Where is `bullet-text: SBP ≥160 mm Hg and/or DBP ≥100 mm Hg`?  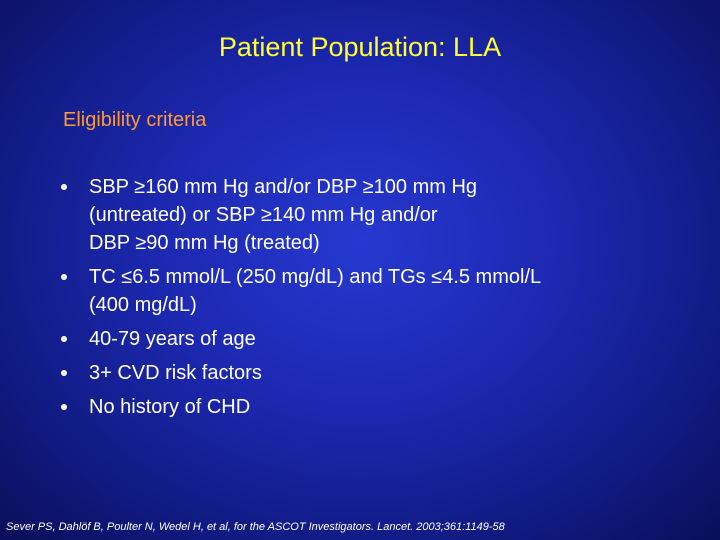 bullet-text: SBP ≥160 mm Hg and/or DBP ≥100 mm Hg is located at coordinates (283, 187).